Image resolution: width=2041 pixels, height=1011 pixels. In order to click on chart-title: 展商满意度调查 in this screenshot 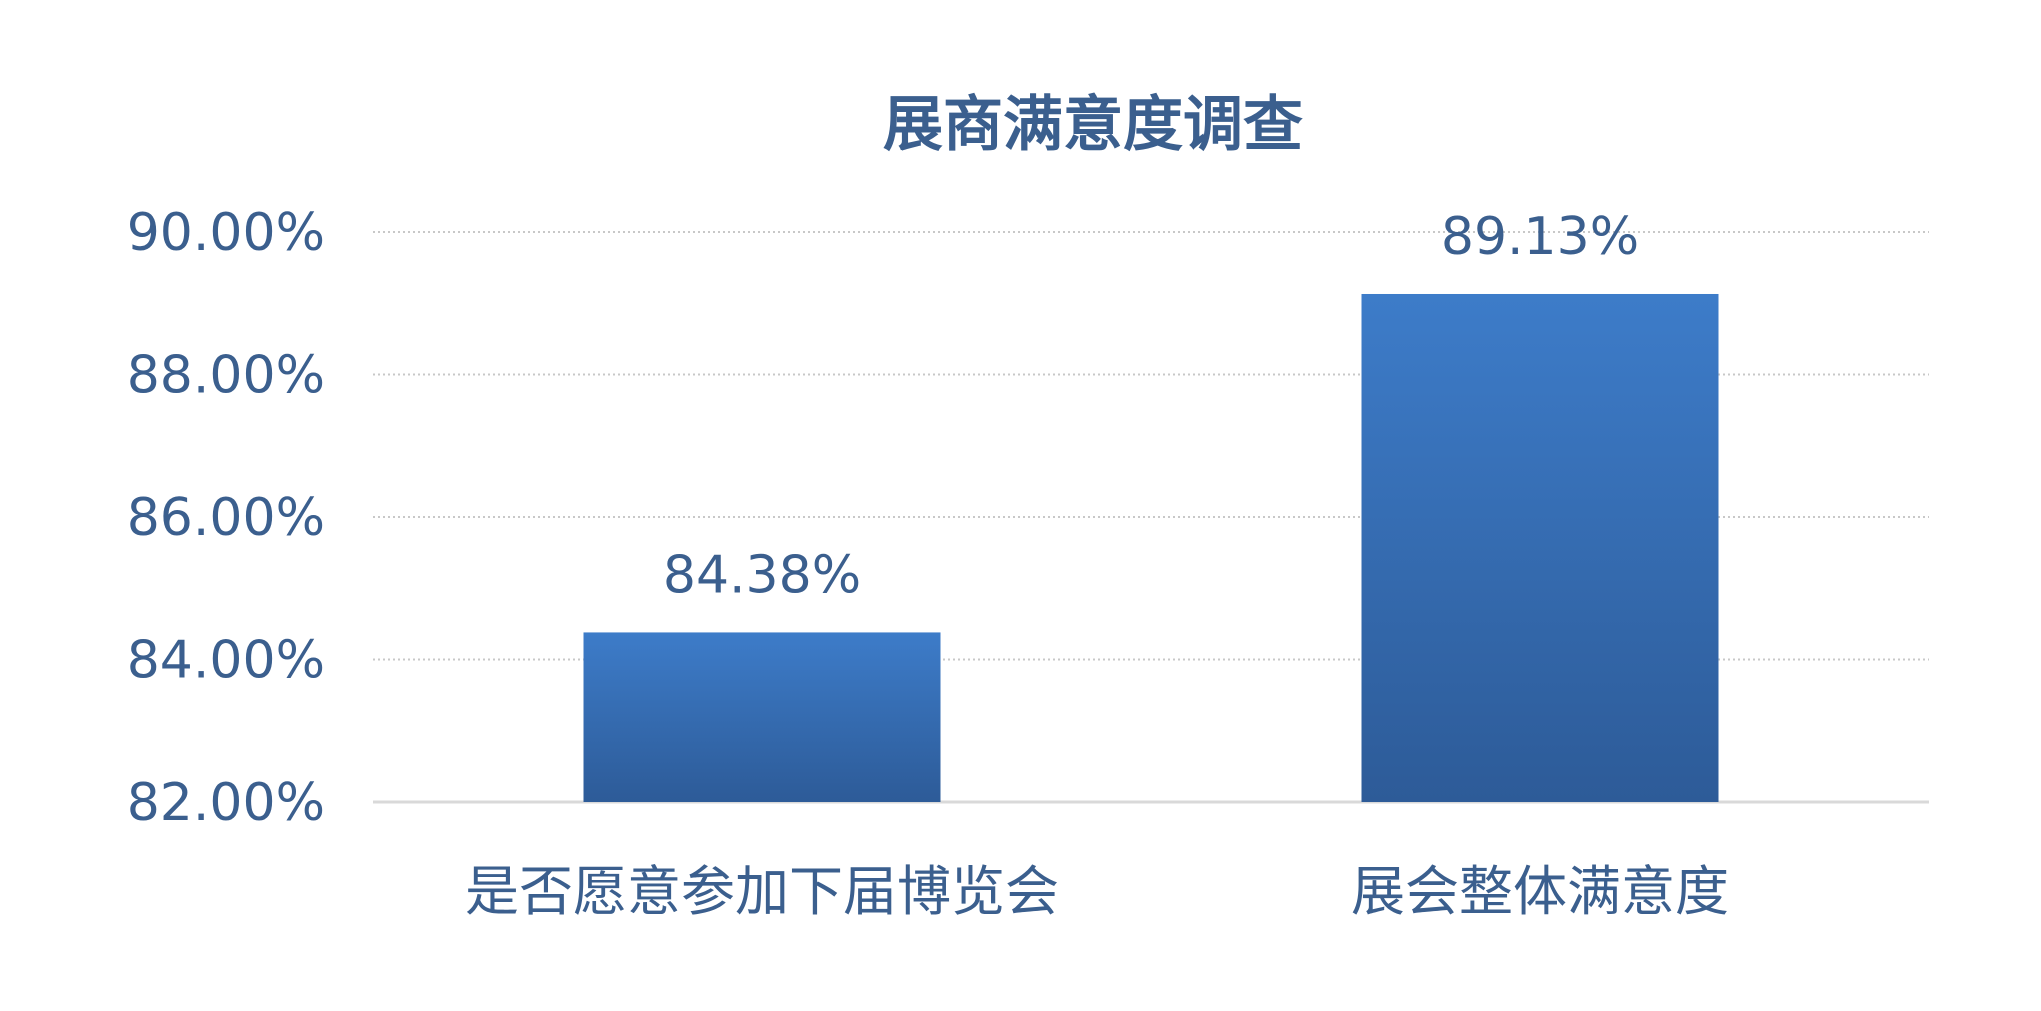, I will do `click(1093, 125)`.